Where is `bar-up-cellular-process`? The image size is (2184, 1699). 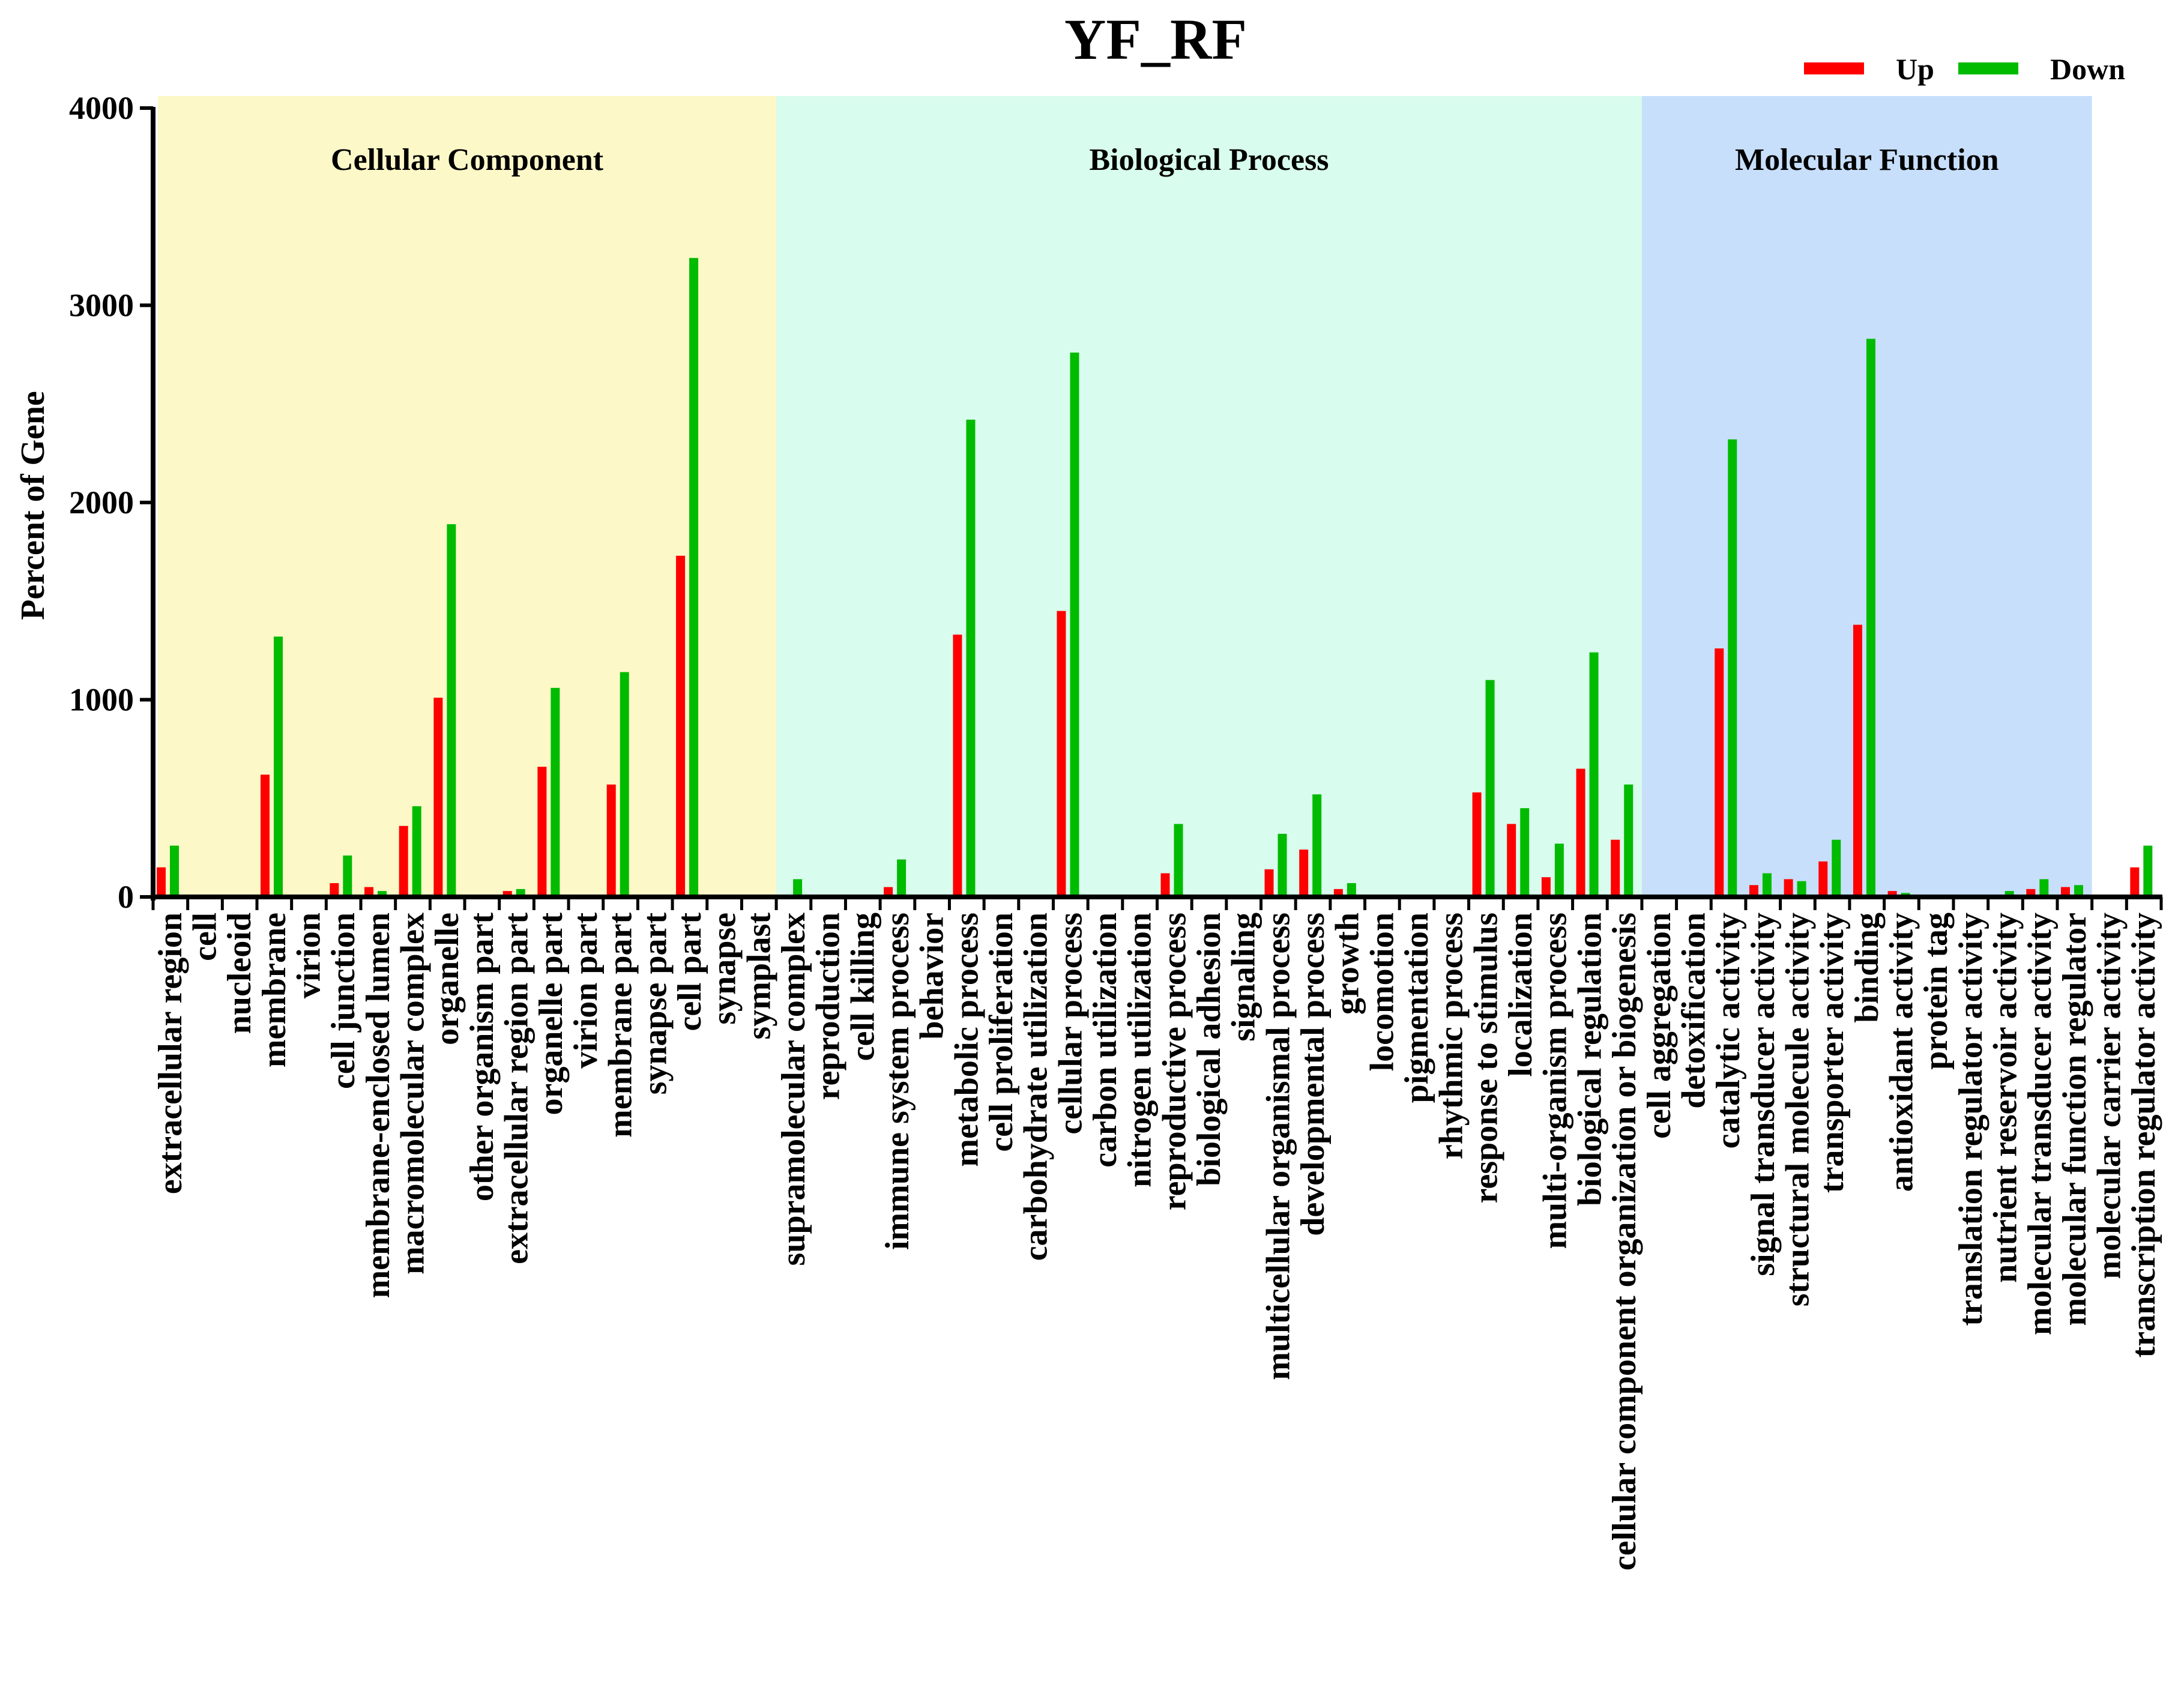
bar-up-cellular-process is located at coordinates (1062, 754).